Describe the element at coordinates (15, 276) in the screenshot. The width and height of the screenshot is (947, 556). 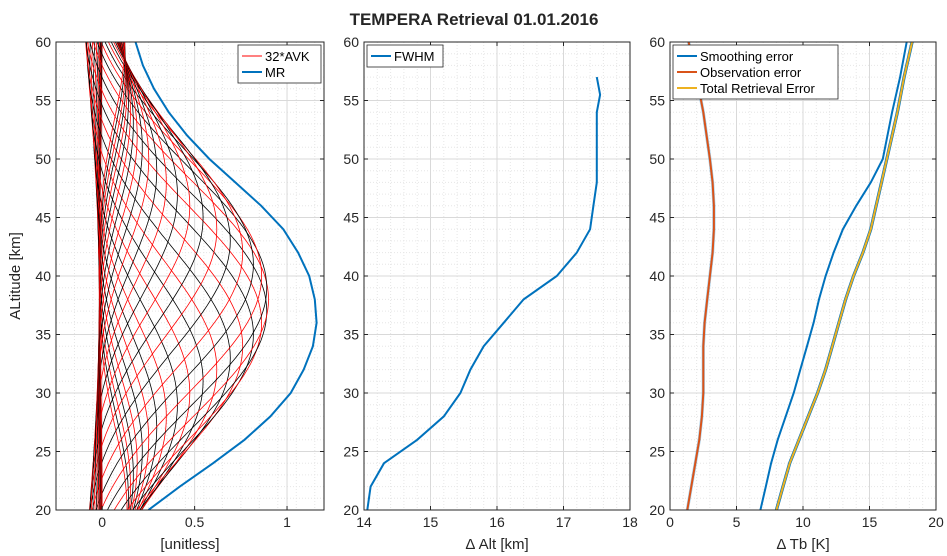
I see `y-axis-label: ALtitude [km]` at that location.